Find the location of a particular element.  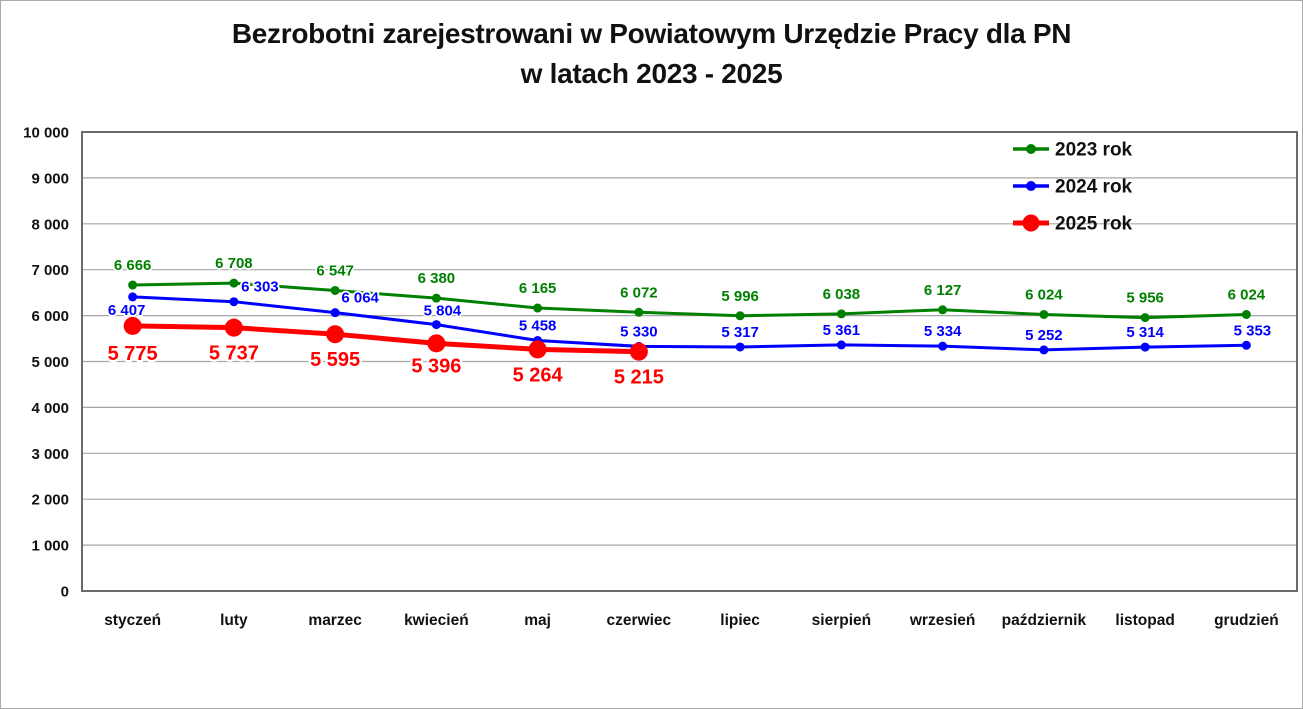

x-axis-label: maj is located at coordinates (537, 620).